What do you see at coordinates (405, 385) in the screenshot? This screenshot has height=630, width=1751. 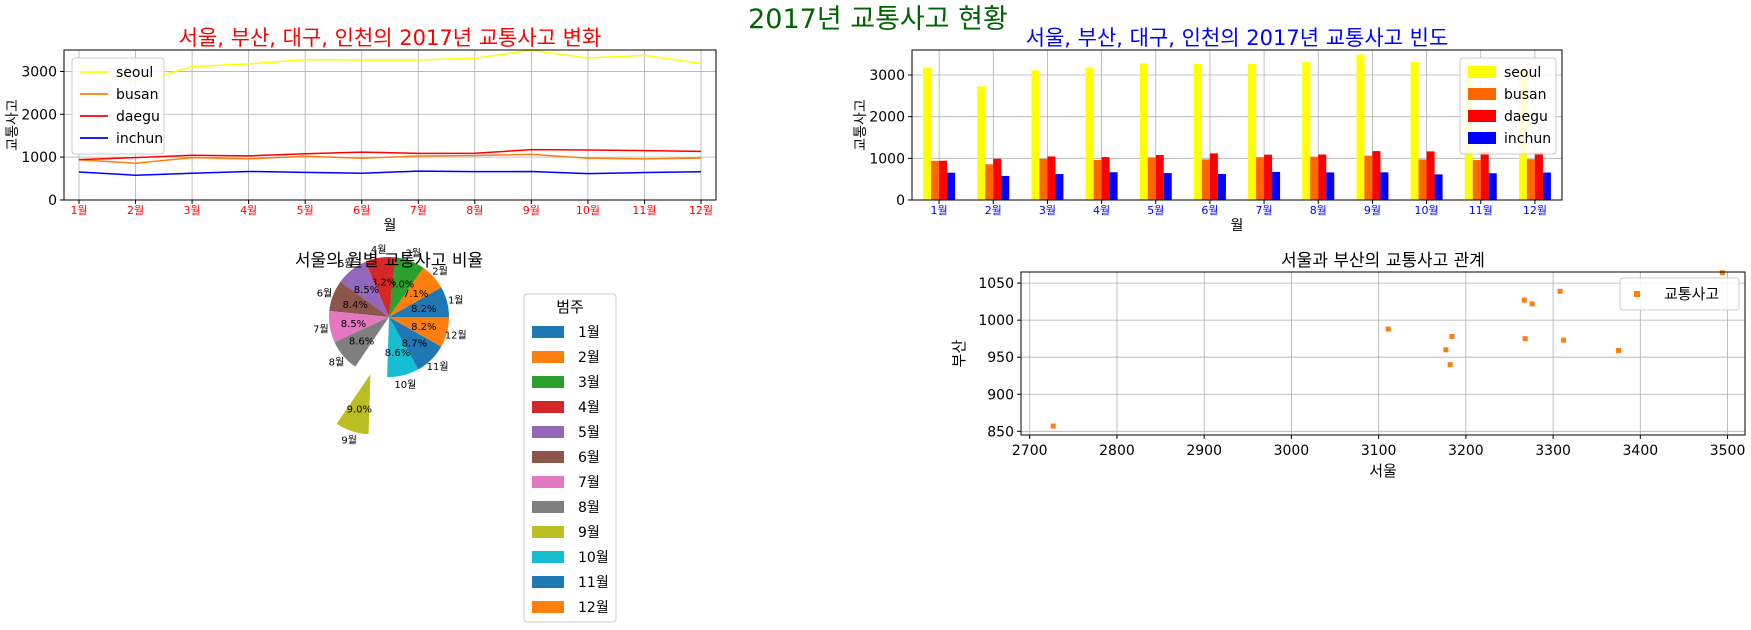 I see `pie-slice-label: 10월` at bounding box center [405, 385].